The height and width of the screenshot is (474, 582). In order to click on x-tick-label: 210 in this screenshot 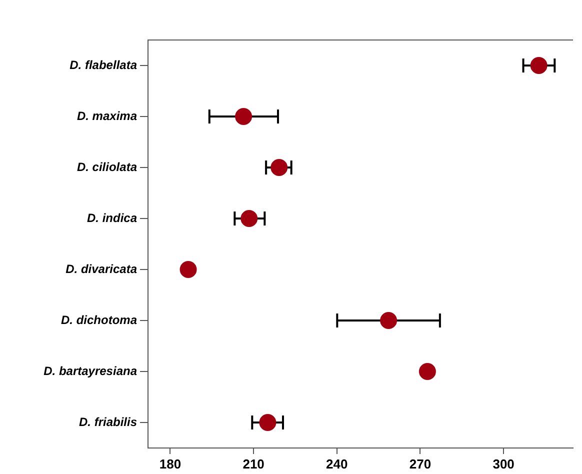, I will do `click(253, 464)`.